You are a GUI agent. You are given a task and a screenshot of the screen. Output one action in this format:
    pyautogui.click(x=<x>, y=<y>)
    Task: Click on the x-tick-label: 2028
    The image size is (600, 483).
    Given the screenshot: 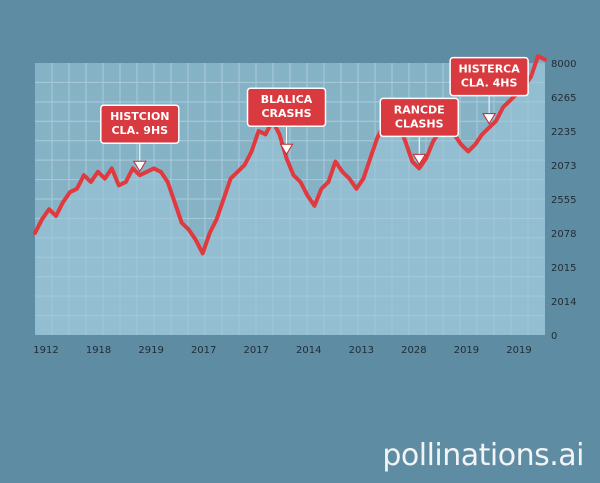 What is the action you would take?
    pyautogui.click(x=413, y=350)
    